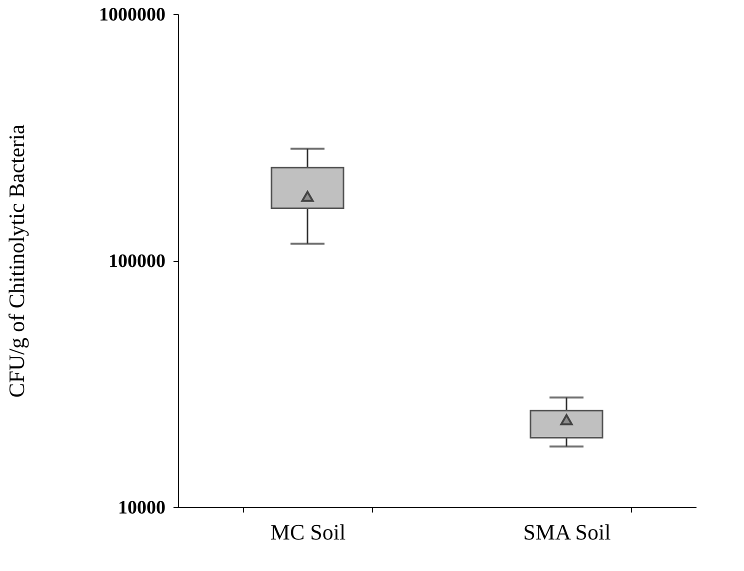 The image size is (744, 571). I want to click on y-tick-label: 1000000, so click(132, 15).